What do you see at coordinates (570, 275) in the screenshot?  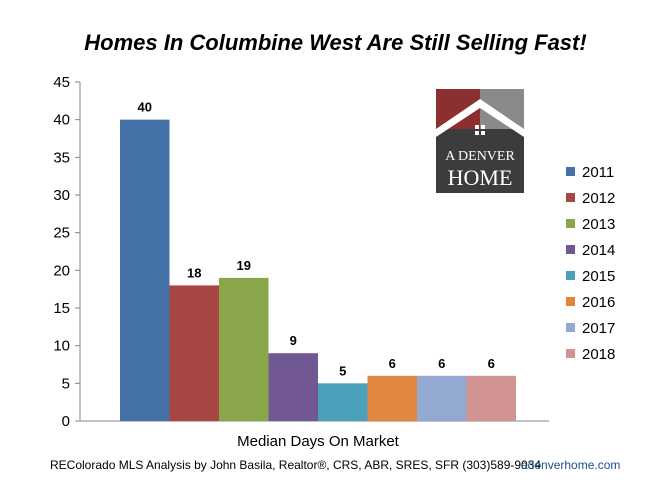 I see `legend-swatch-2015` at bounding box center [570, 275].